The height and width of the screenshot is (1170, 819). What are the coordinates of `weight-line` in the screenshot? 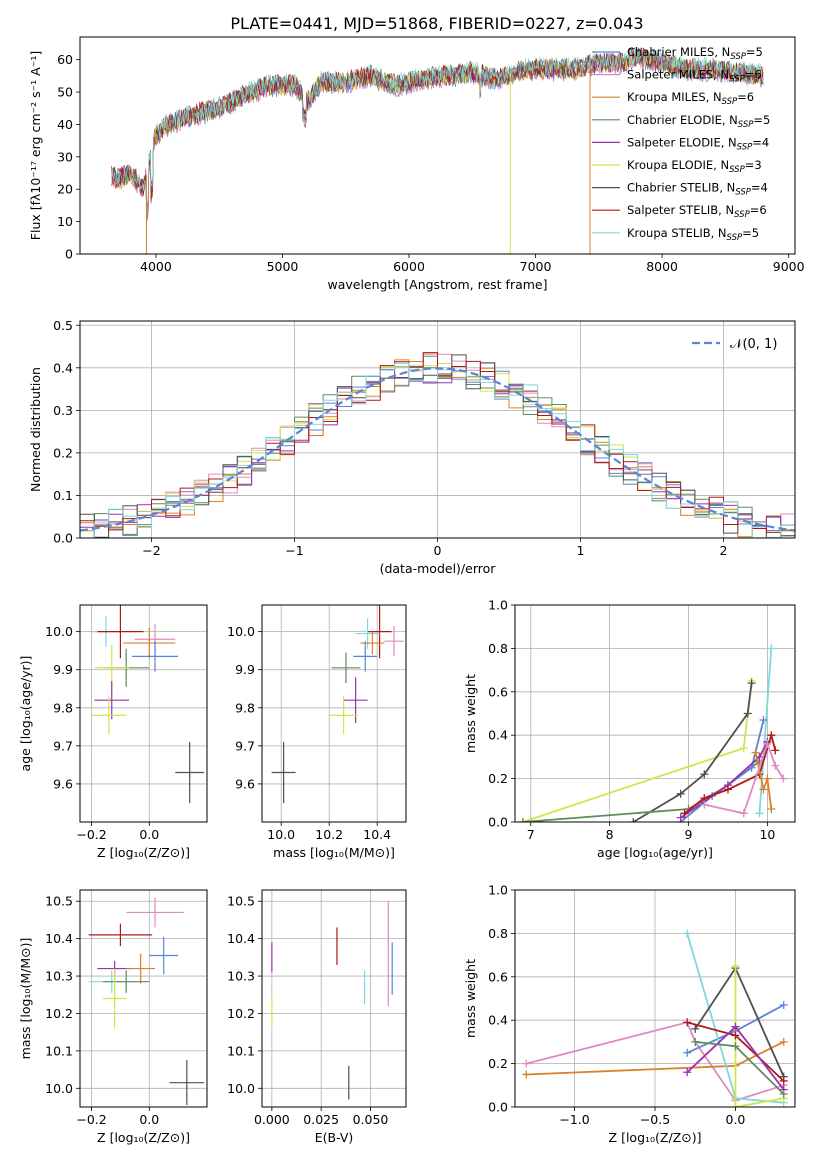 It's located at (637, 751).